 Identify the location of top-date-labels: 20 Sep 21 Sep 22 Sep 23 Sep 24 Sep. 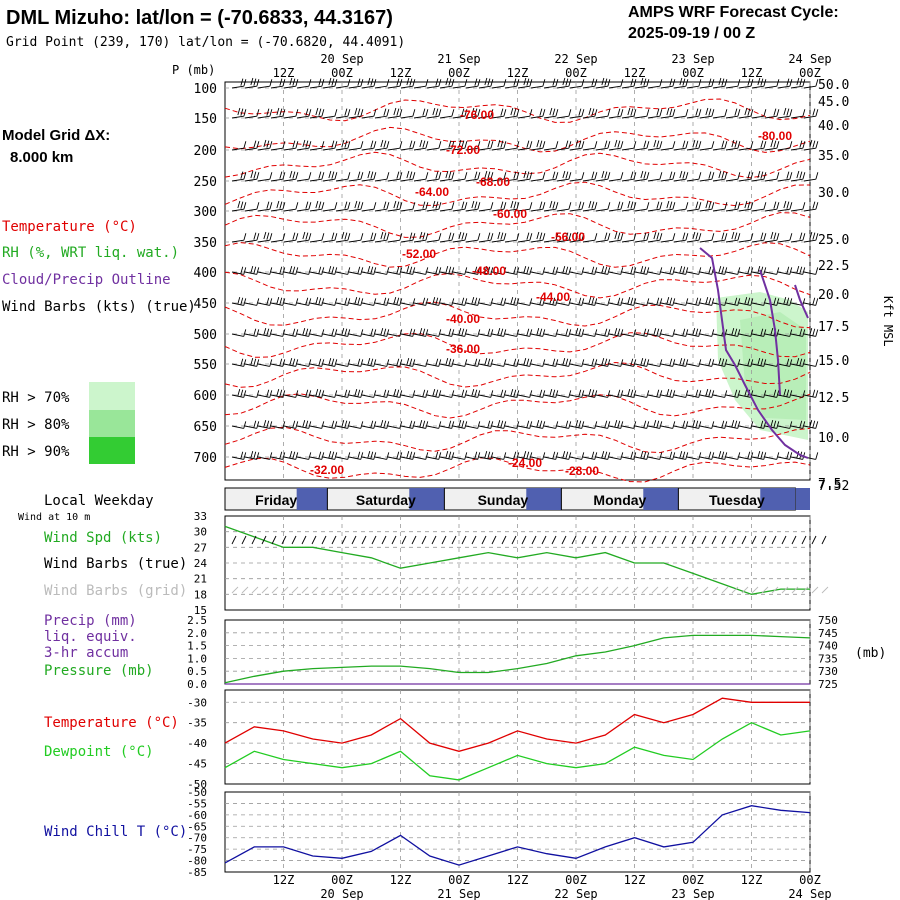
(575, 59).